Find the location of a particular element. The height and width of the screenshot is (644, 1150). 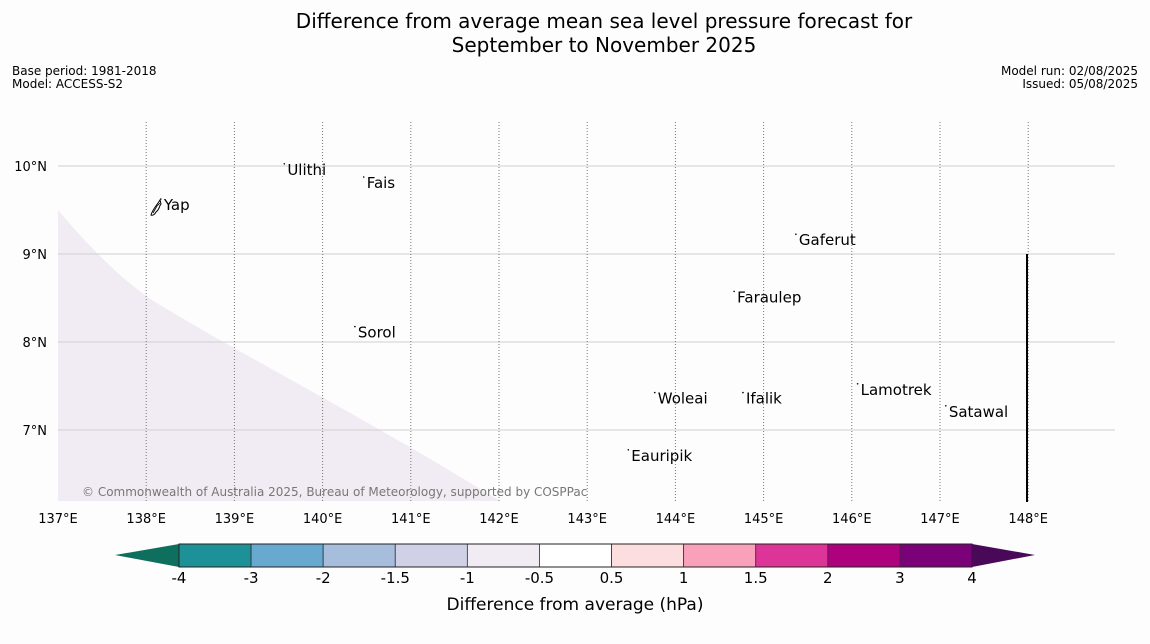

longitude-tick-label: 143°E is located at coordinates (587, 519).